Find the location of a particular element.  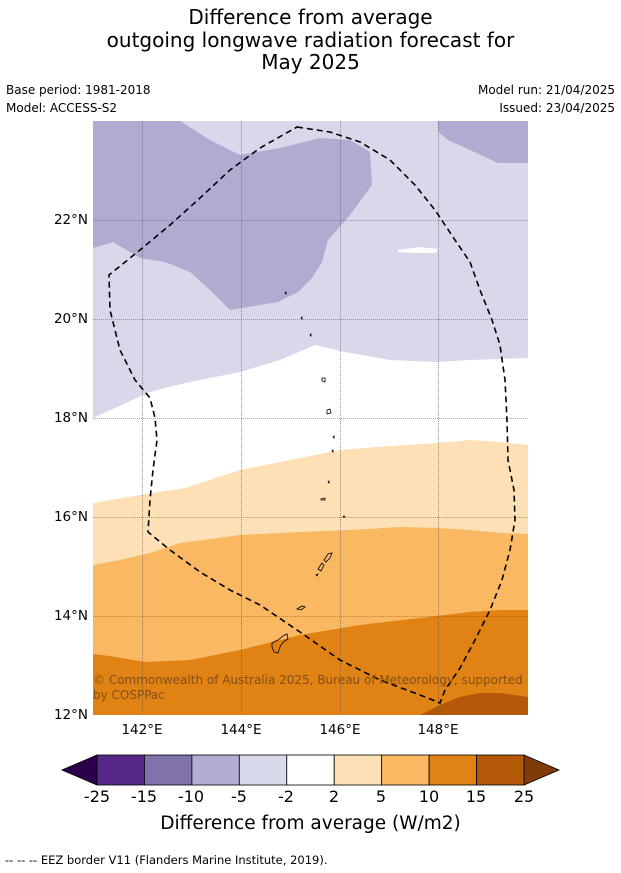

field-plus10 is located at coordinates (310, 662).